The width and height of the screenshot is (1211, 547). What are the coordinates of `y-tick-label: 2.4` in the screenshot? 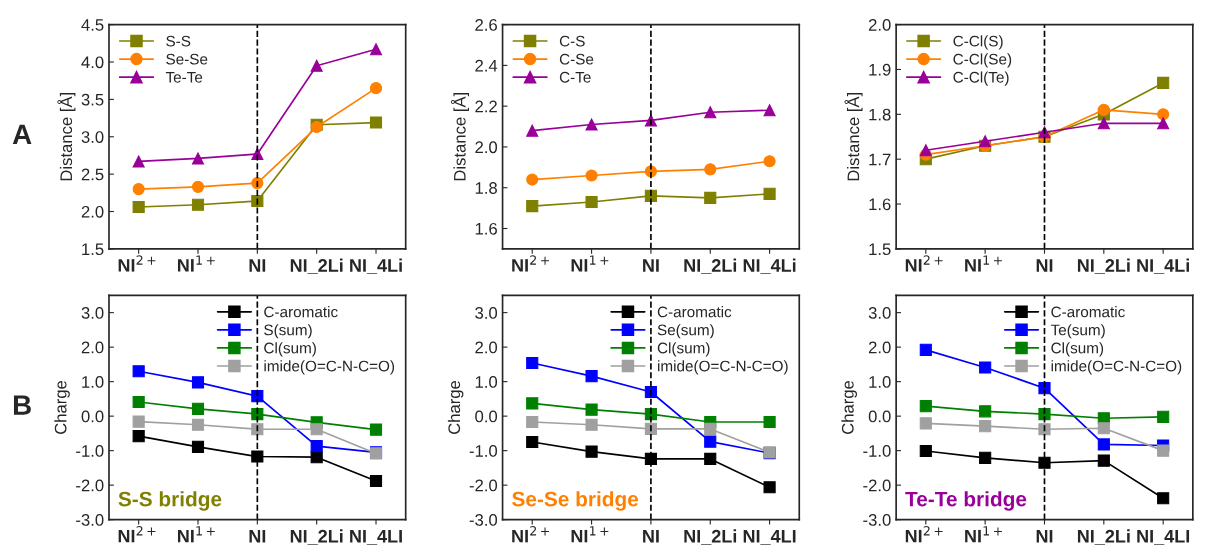 It's located at (486, 65).